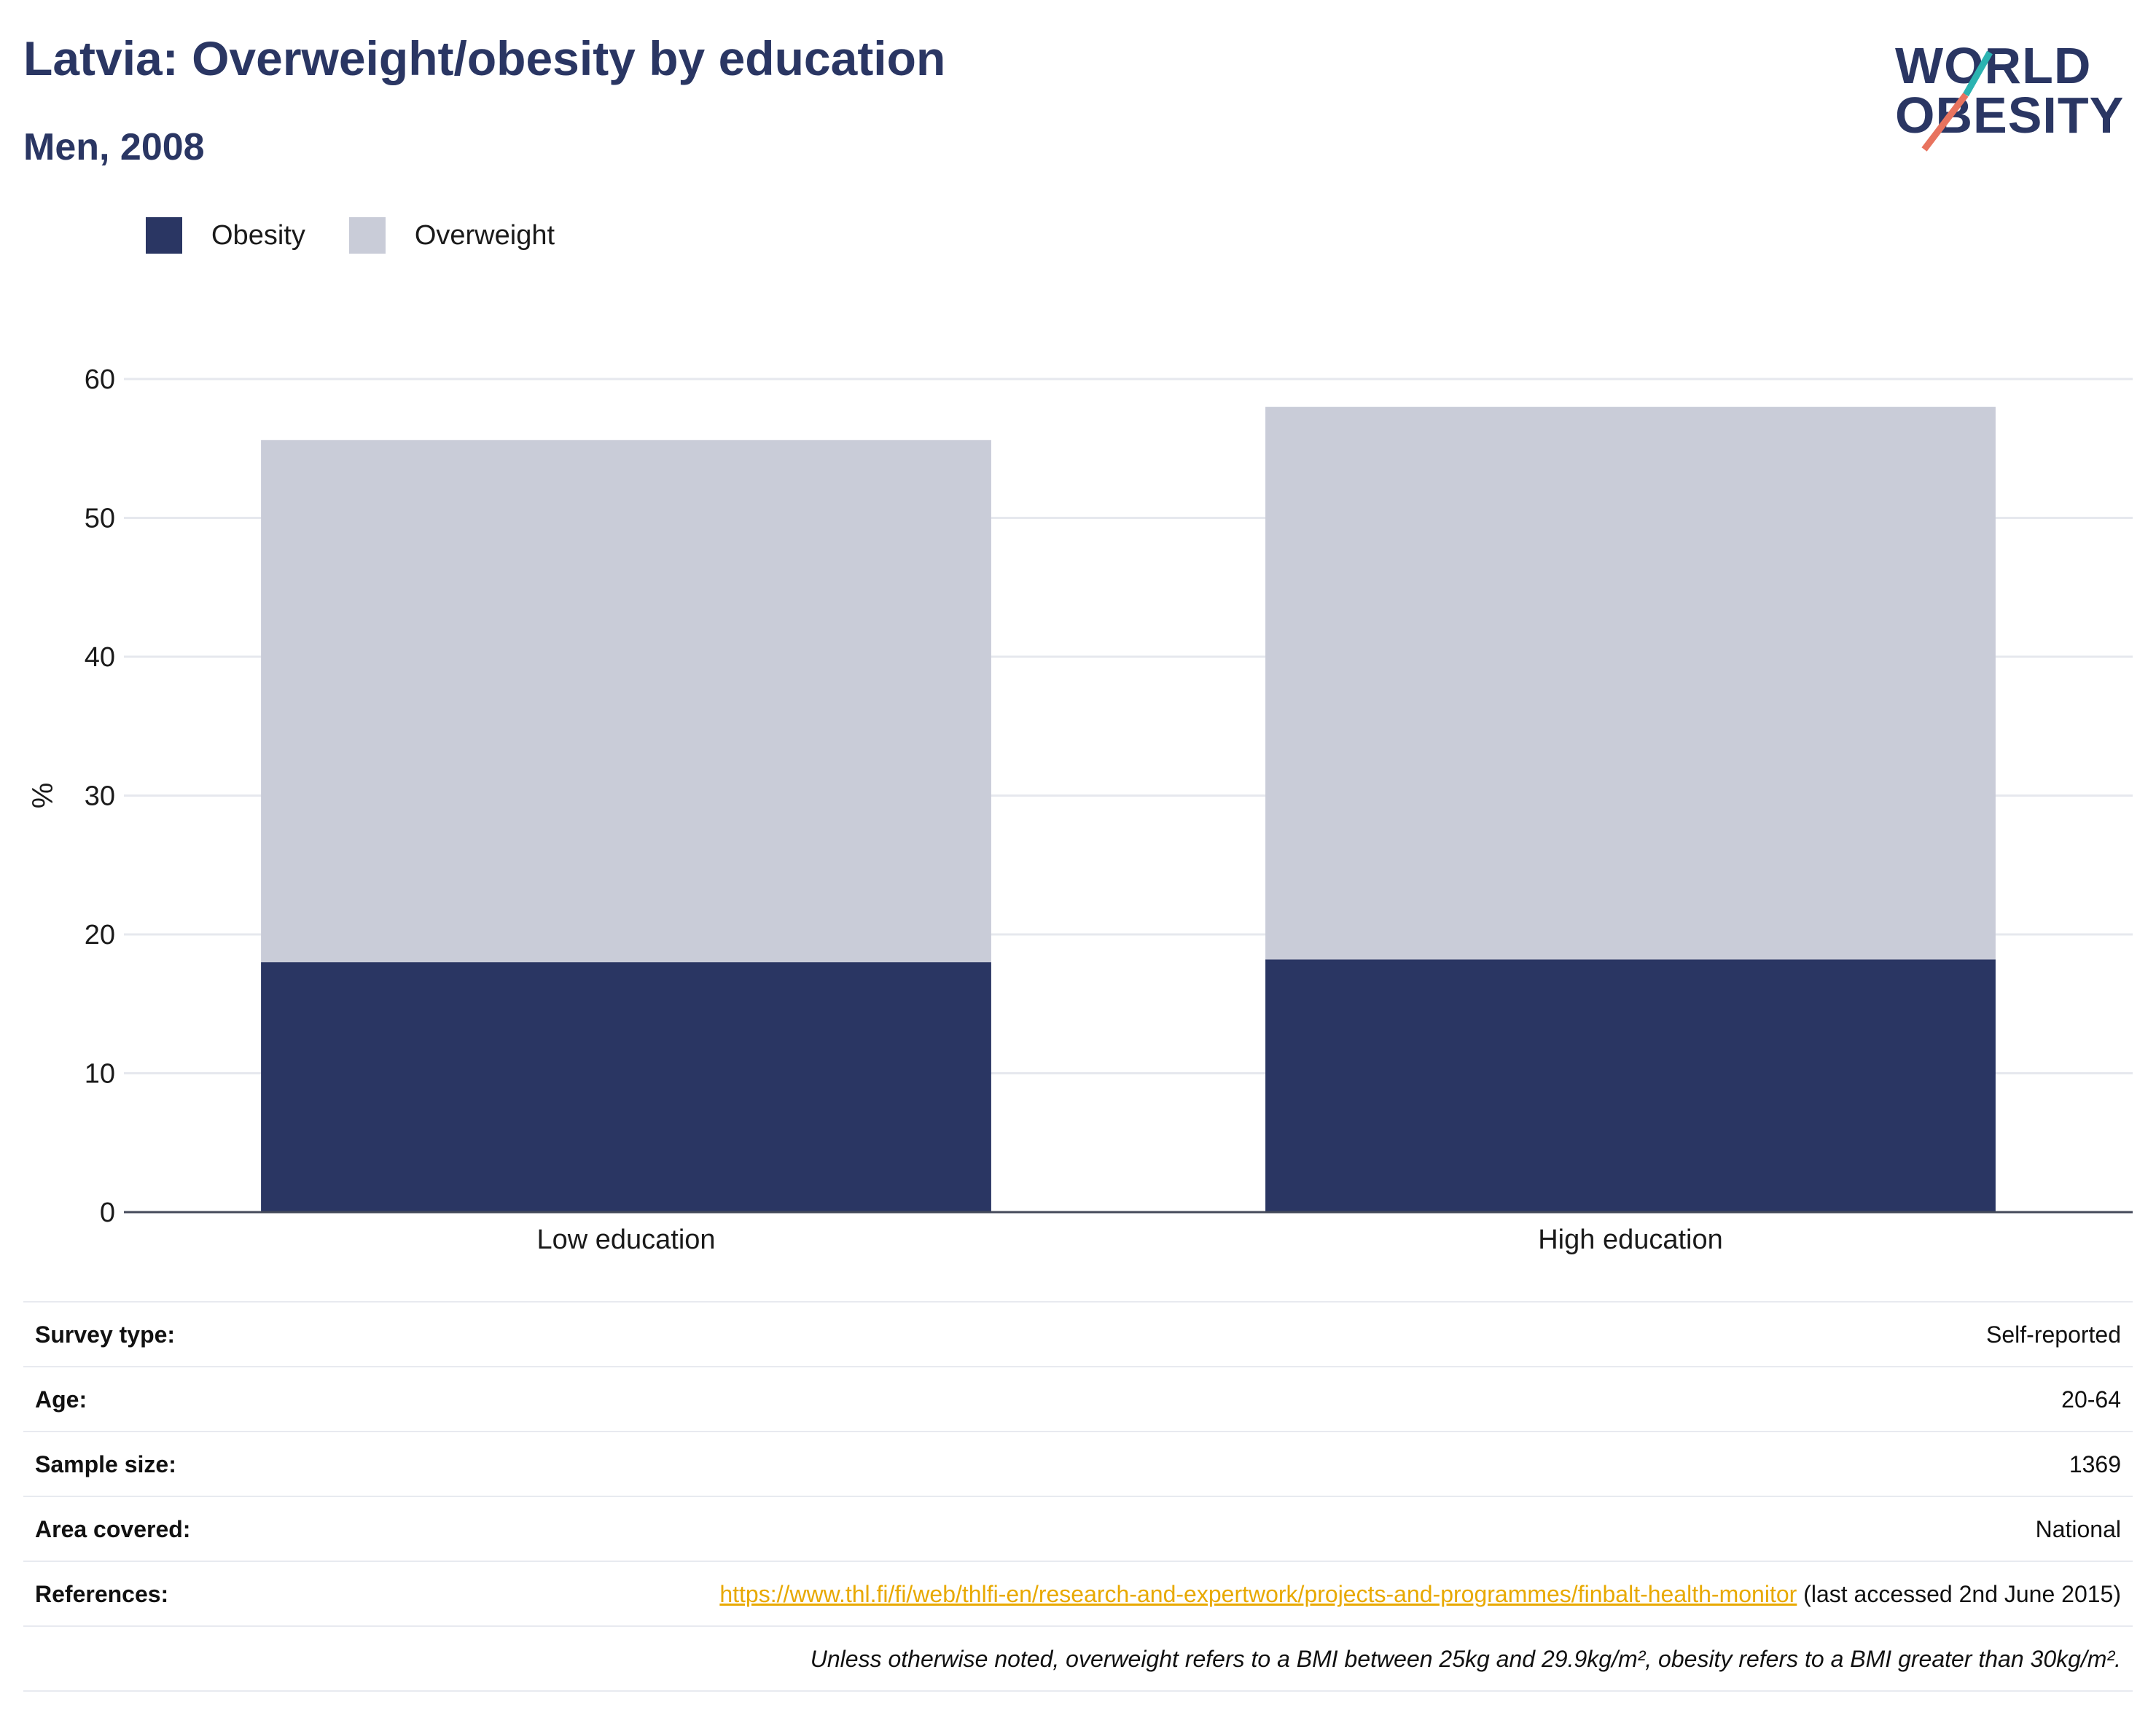 The image size is (2156, 1734). I want to click on bar-obesity-high-education, so click(1630, 1085).